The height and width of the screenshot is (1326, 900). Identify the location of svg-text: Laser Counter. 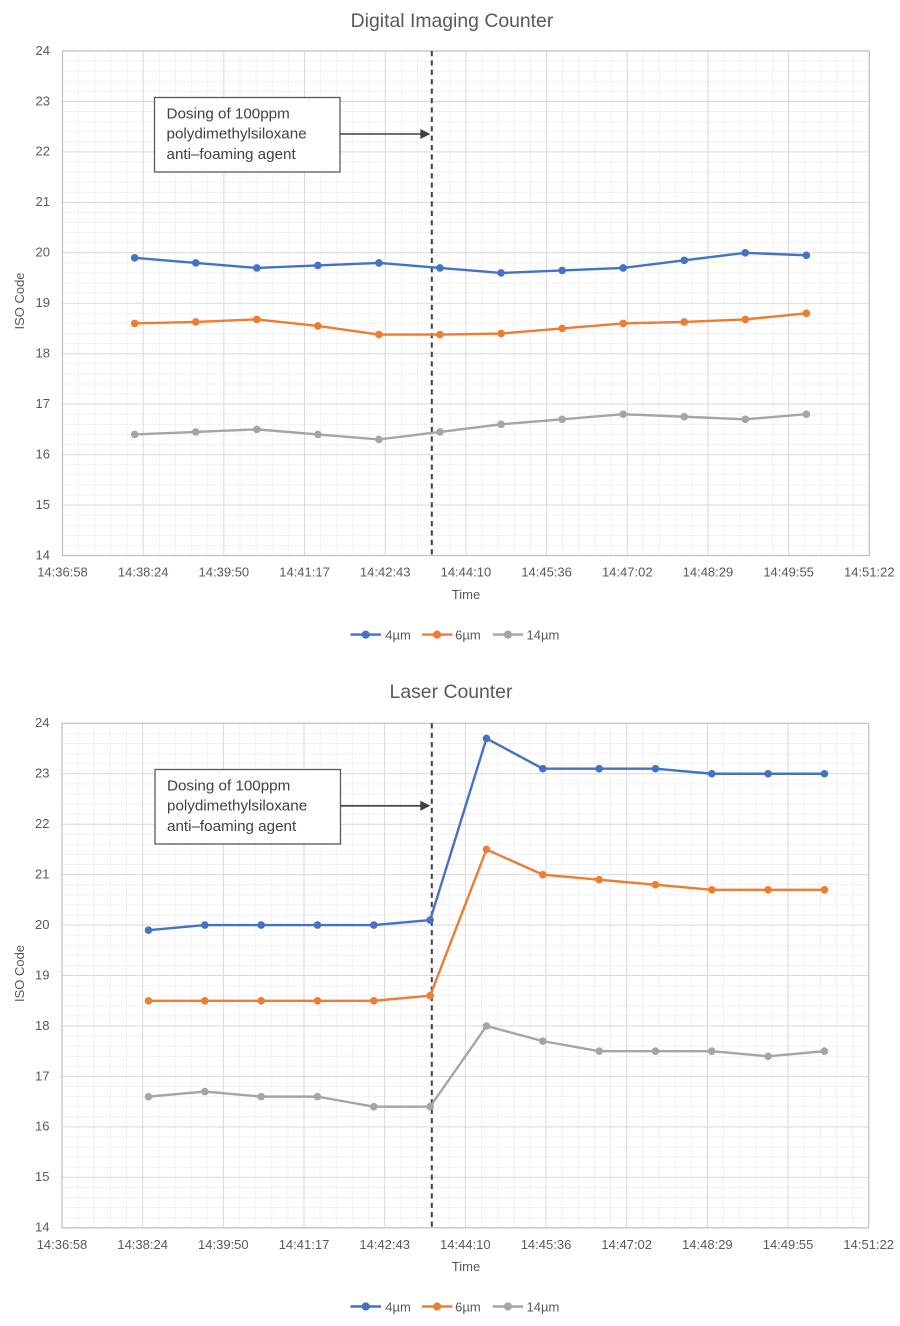
(451, 692).